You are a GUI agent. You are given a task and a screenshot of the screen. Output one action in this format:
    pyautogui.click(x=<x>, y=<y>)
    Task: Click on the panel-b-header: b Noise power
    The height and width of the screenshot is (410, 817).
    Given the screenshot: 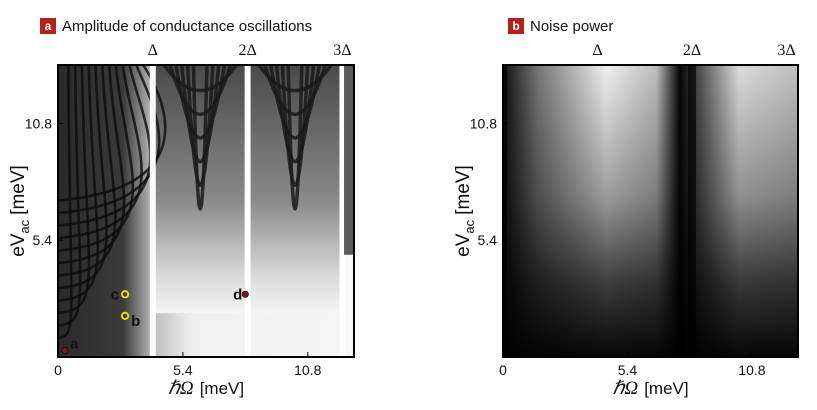 What is the action you would take?
    pyautogui.click(x=560, y=26)
    